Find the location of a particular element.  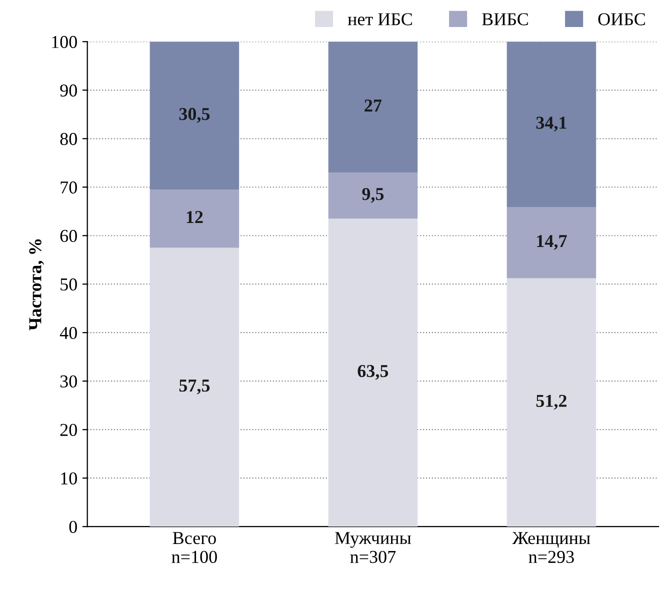

y-tick-label: 50 is located at coordinates (68, 284).